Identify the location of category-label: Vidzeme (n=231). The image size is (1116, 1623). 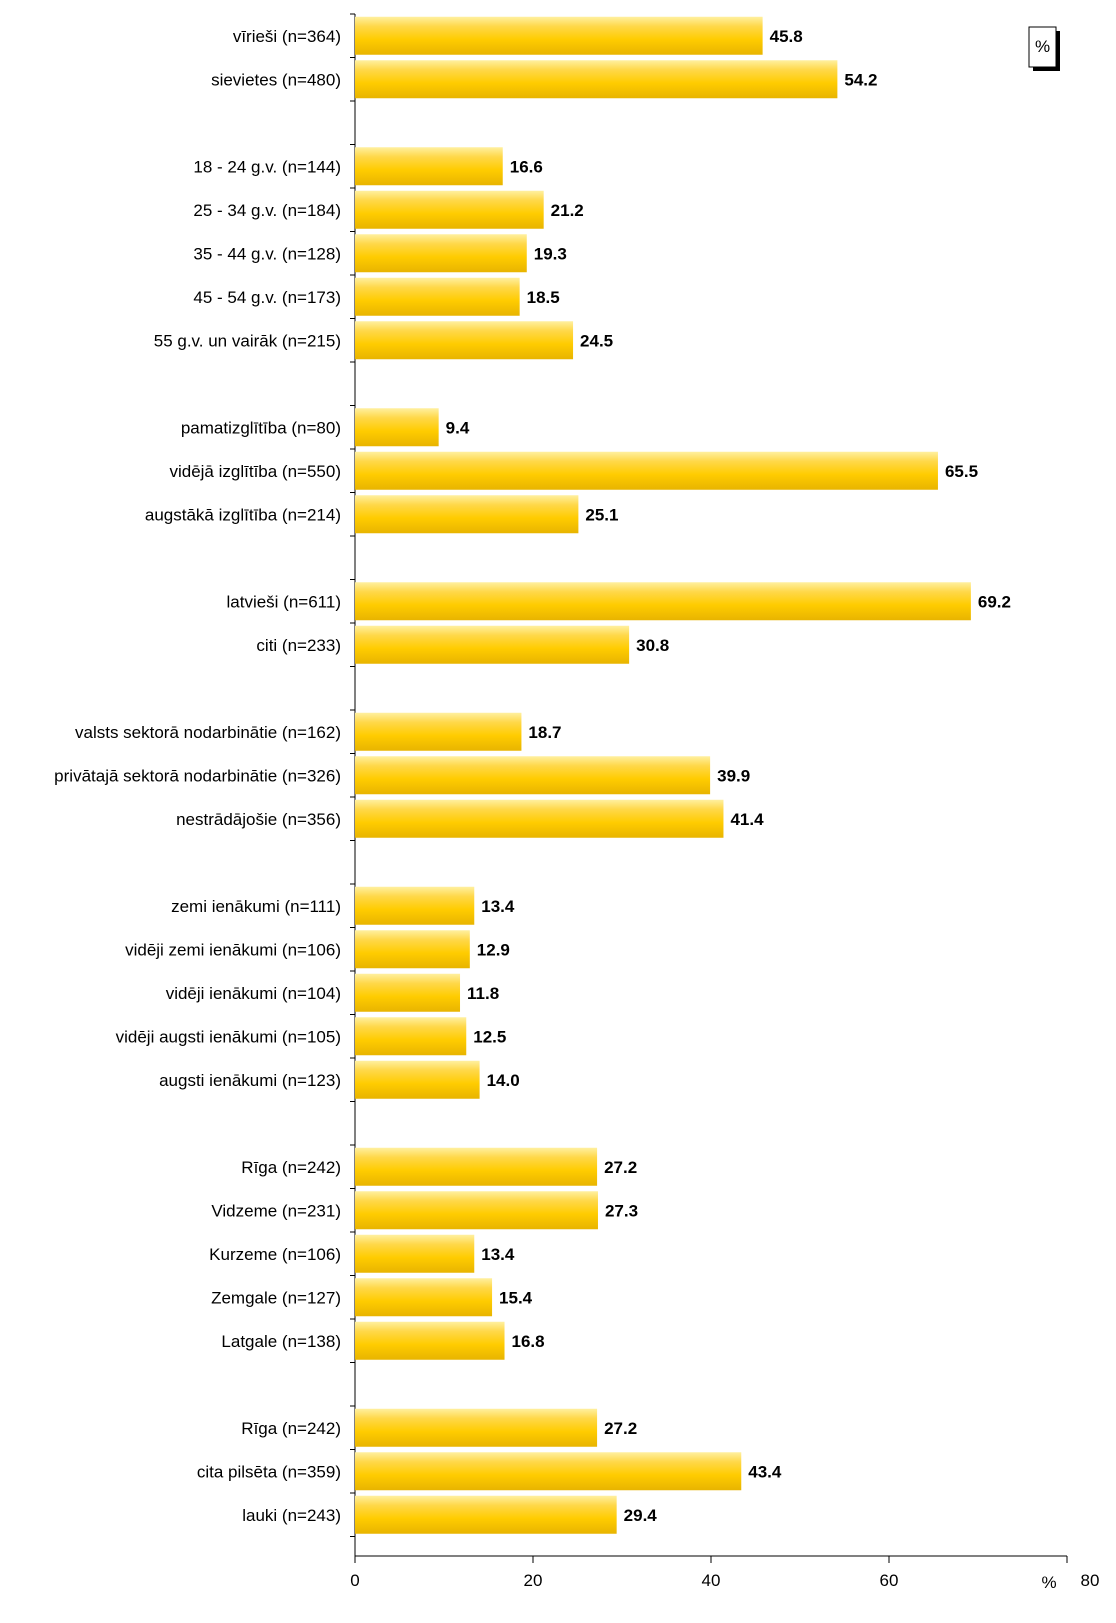
(276, 1210).